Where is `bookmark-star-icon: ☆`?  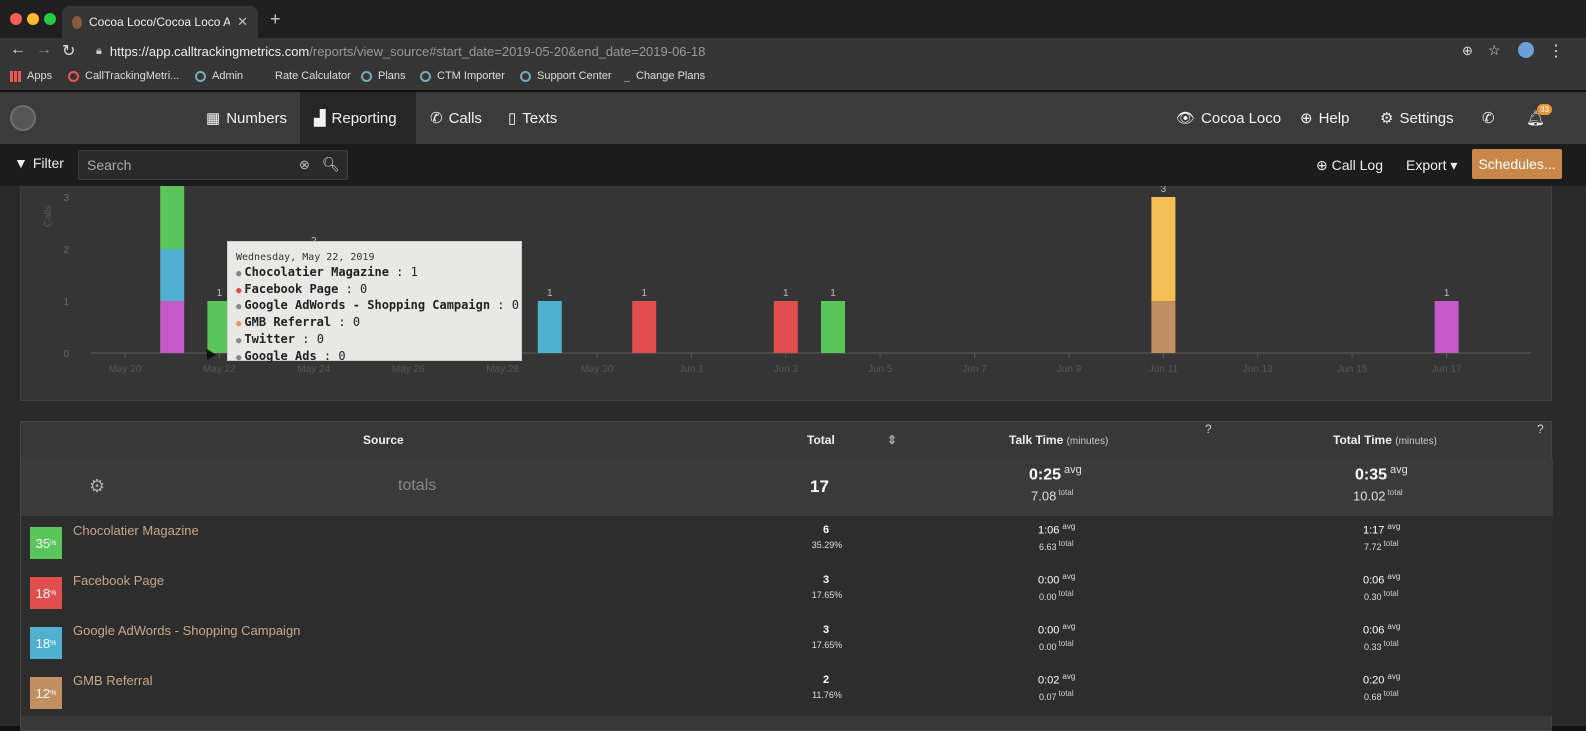 bookmark-star-icon: ☆ is located at coordinates (1494, 50).